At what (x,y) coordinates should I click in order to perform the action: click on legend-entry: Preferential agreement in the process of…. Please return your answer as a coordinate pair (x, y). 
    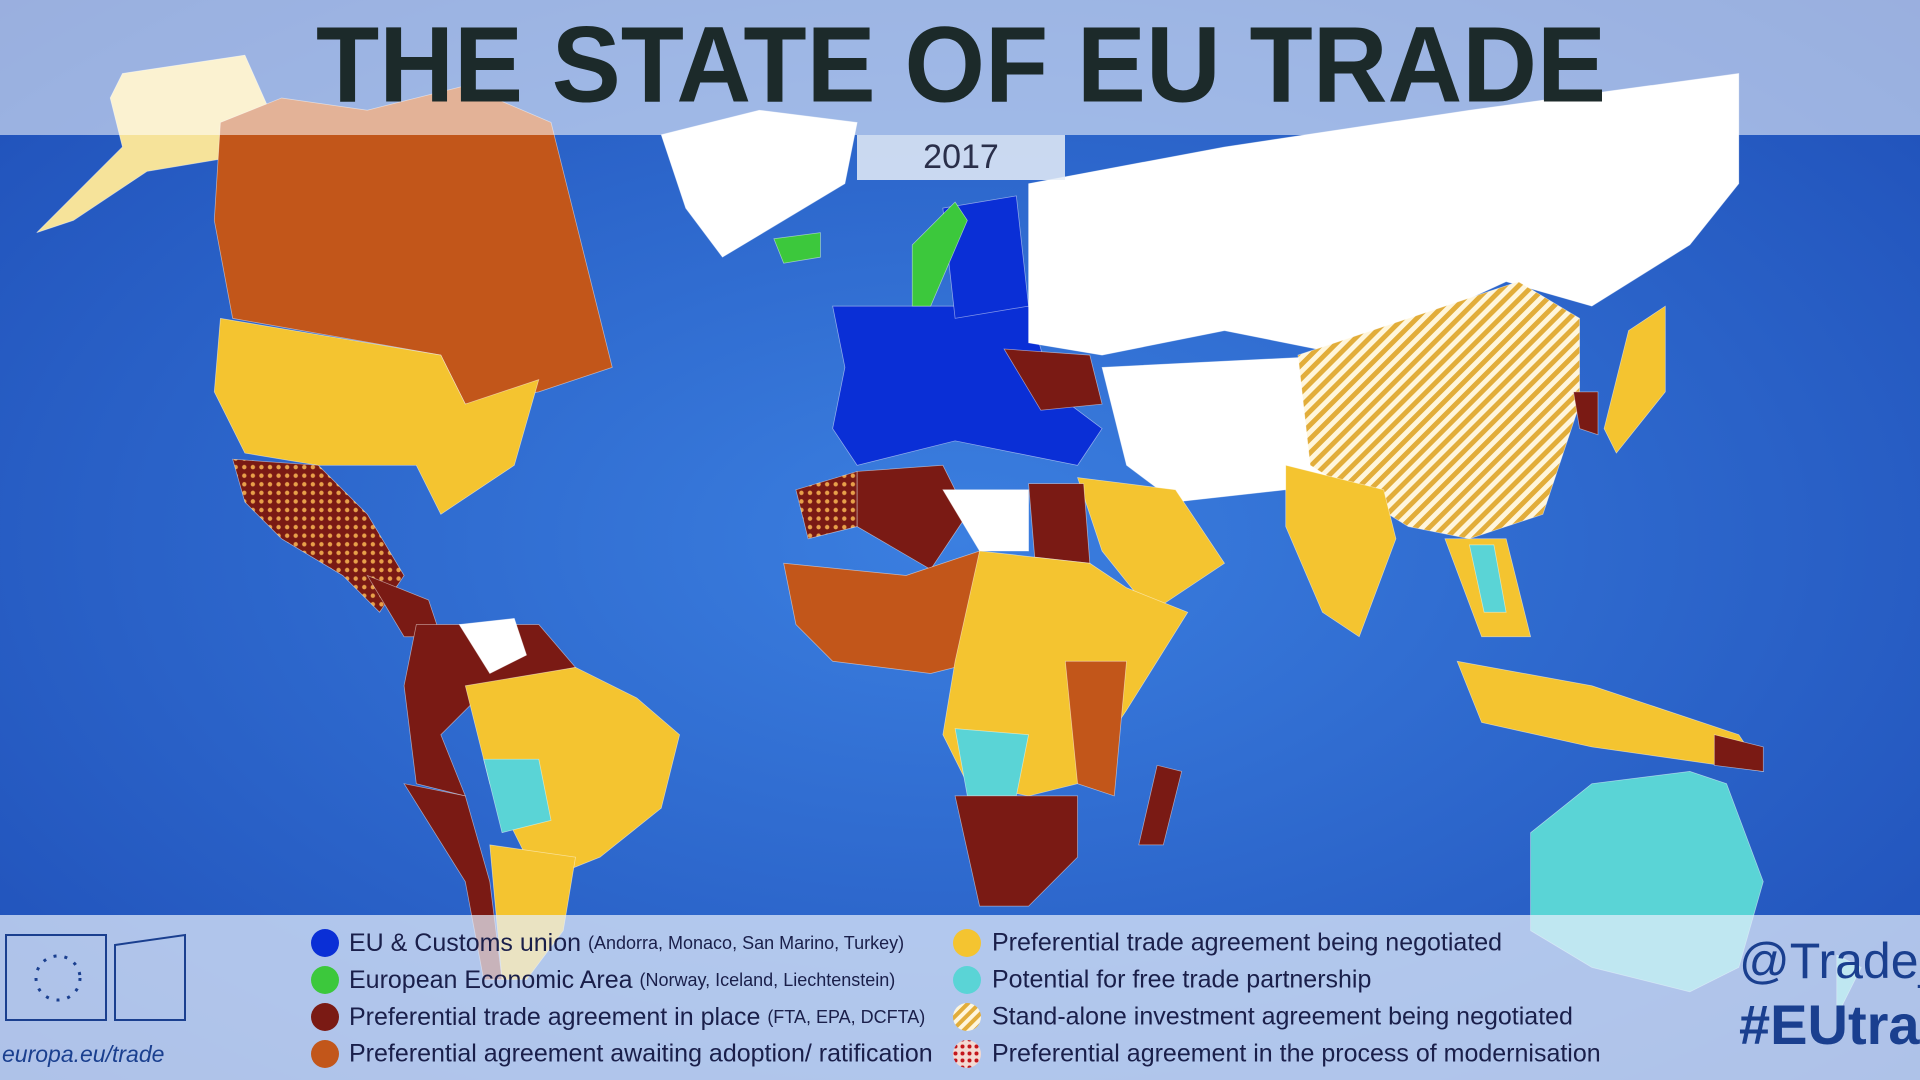
    Looking at the image, I should click on (1296, 1054).